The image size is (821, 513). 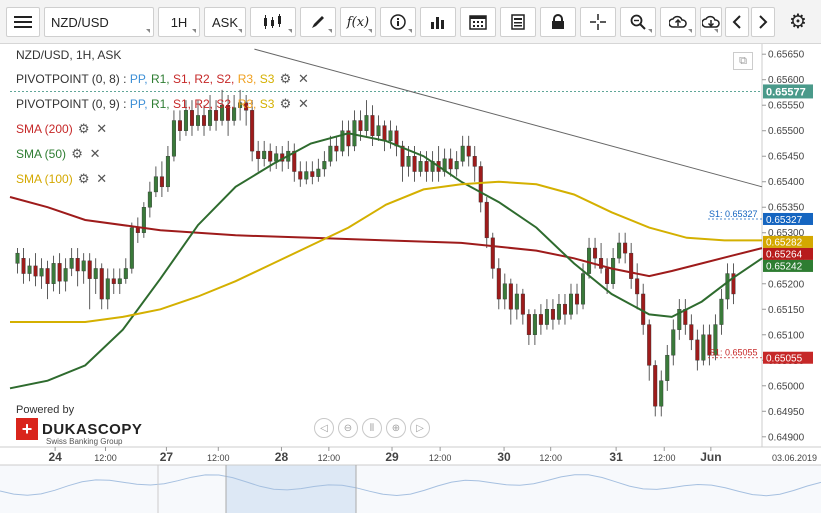 I want to click on chart-type-button, so click(x=273, y=22).